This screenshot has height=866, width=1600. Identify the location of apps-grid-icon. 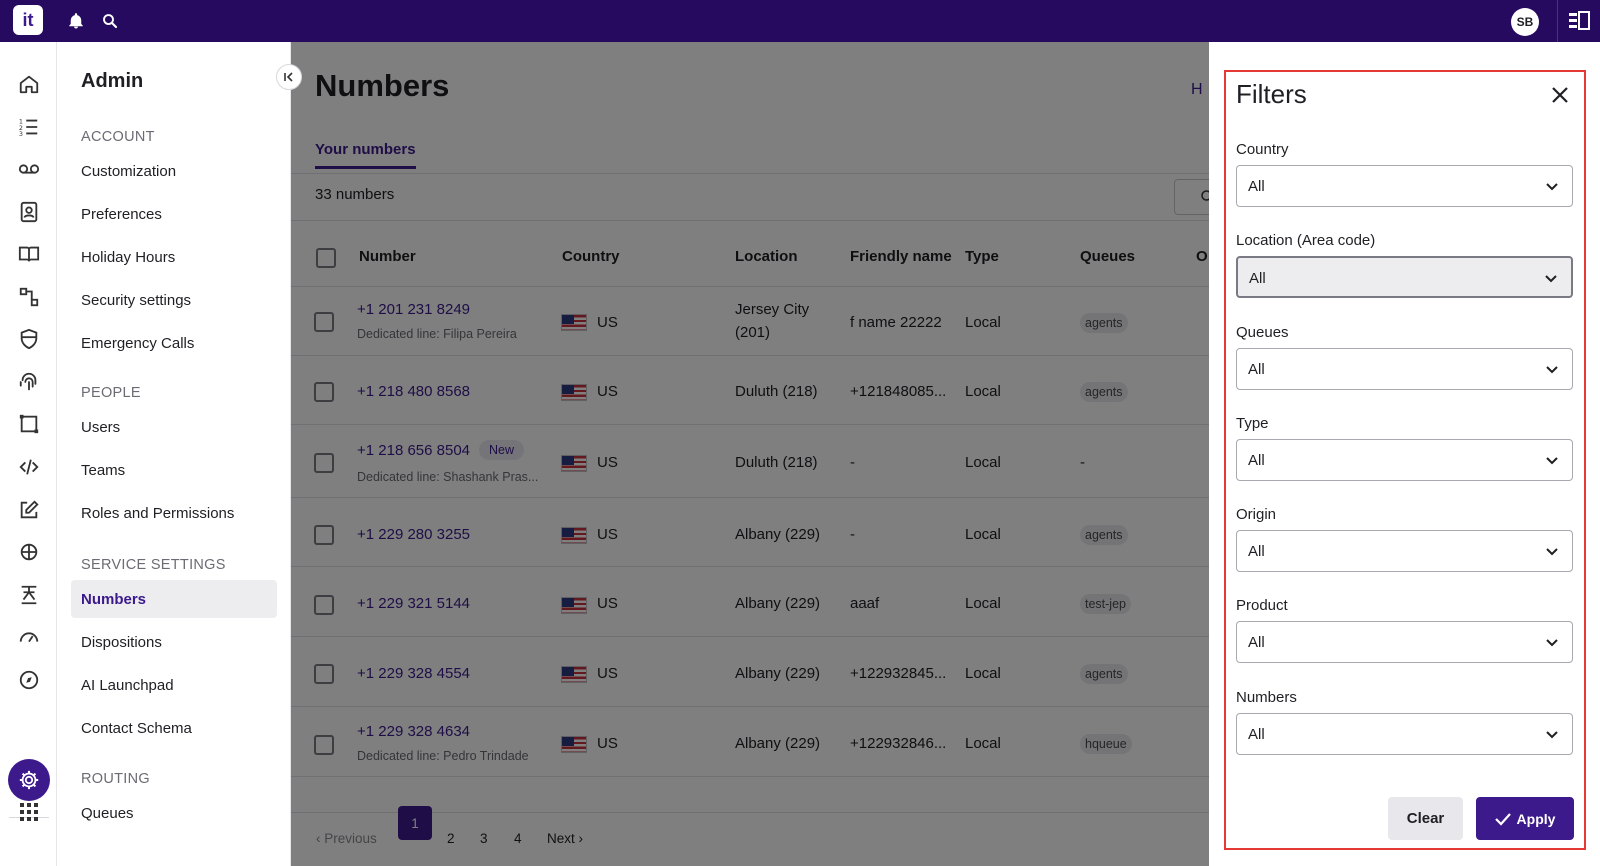
(29, 812).